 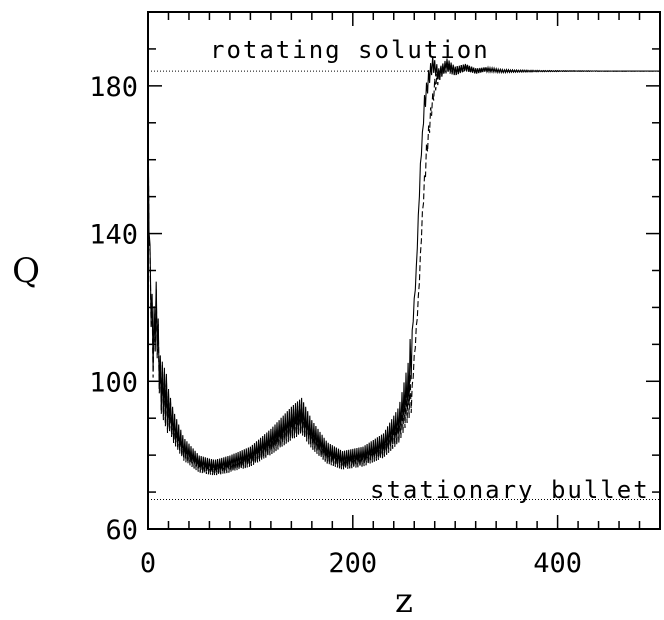 What do you see at coordinates (113, 87) in the screenshot?
I see `y-tick-label: 180` at bounding box center [113, 87].